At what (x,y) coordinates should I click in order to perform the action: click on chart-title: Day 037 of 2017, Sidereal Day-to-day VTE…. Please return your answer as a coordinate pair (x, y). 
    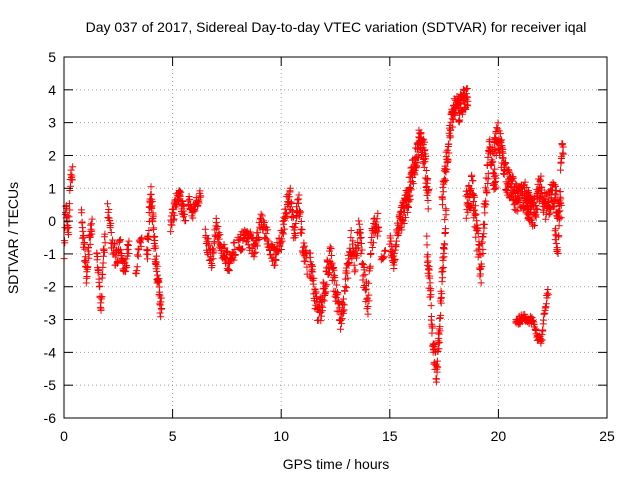
    Looking at the image, I should click on (336, 27).